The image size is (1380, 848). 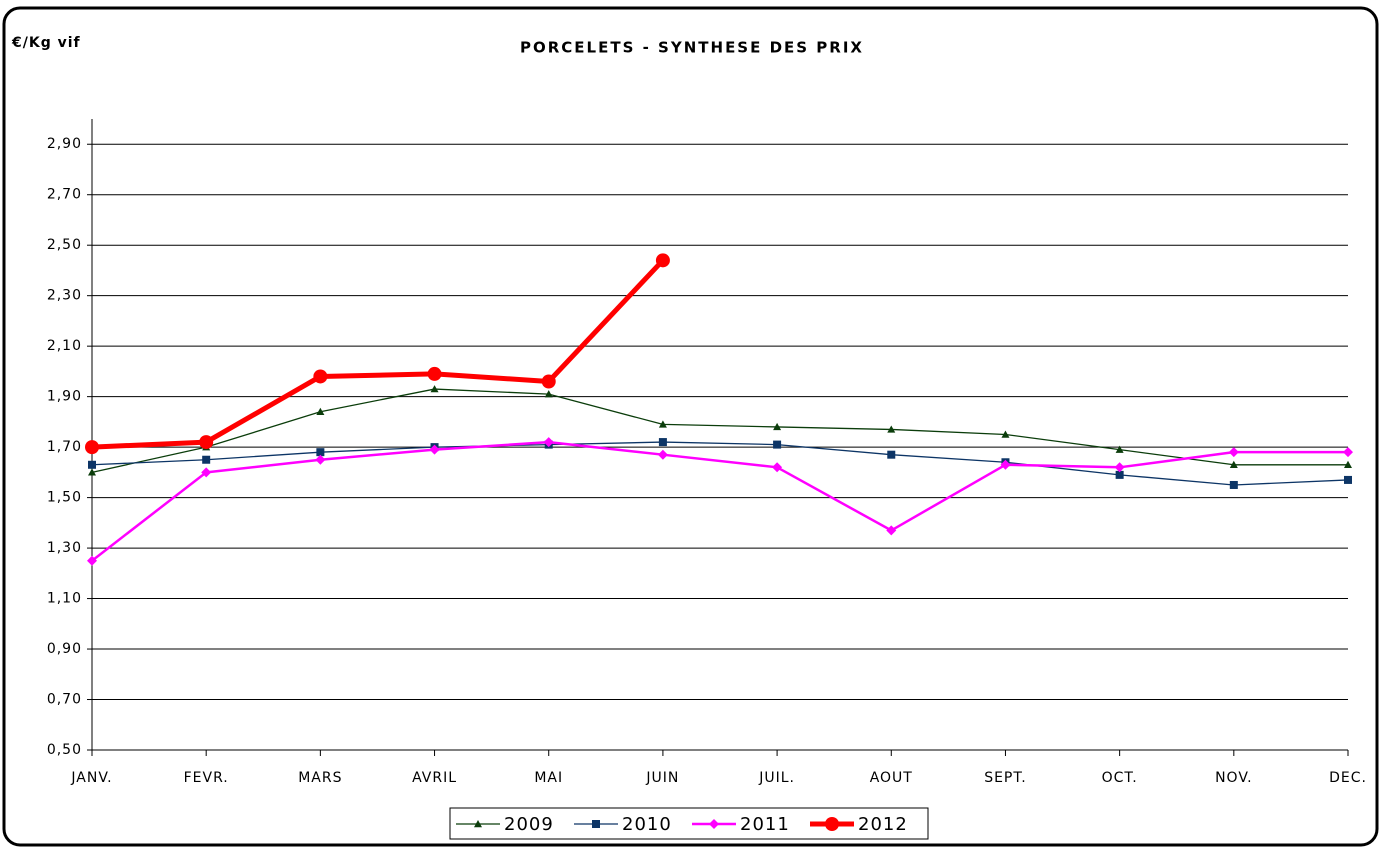 I want to click on legend-label: 2010, so click(x=647, y=824).